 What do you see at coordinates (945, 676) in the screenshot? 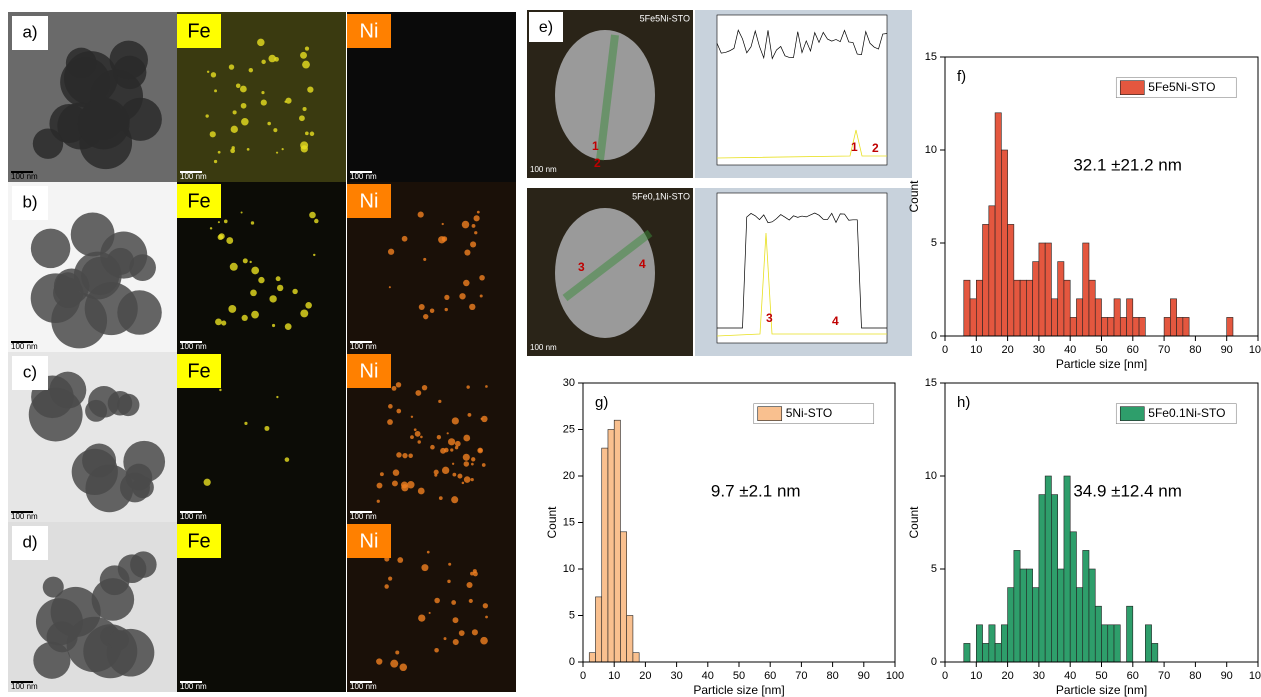
I see `x-tick-label: 0` at bounding box center [945, 676].